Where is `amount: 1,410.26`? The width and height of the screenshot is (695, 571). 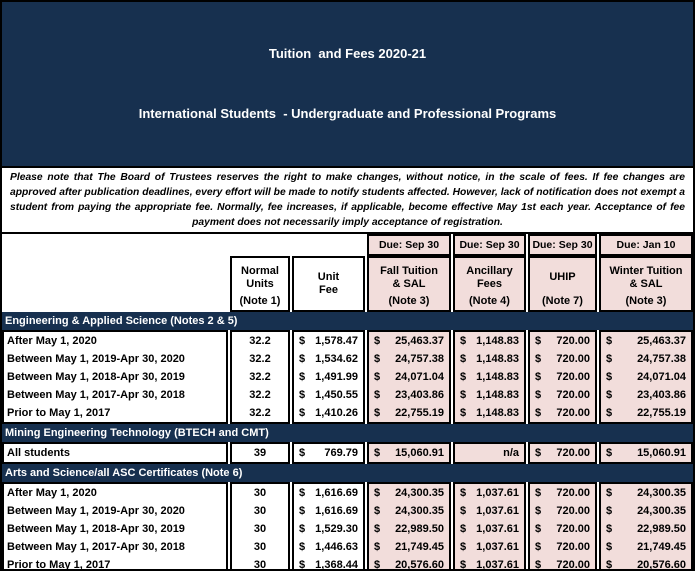
amount: 1,410.26 is located at coordinates (336, 413).